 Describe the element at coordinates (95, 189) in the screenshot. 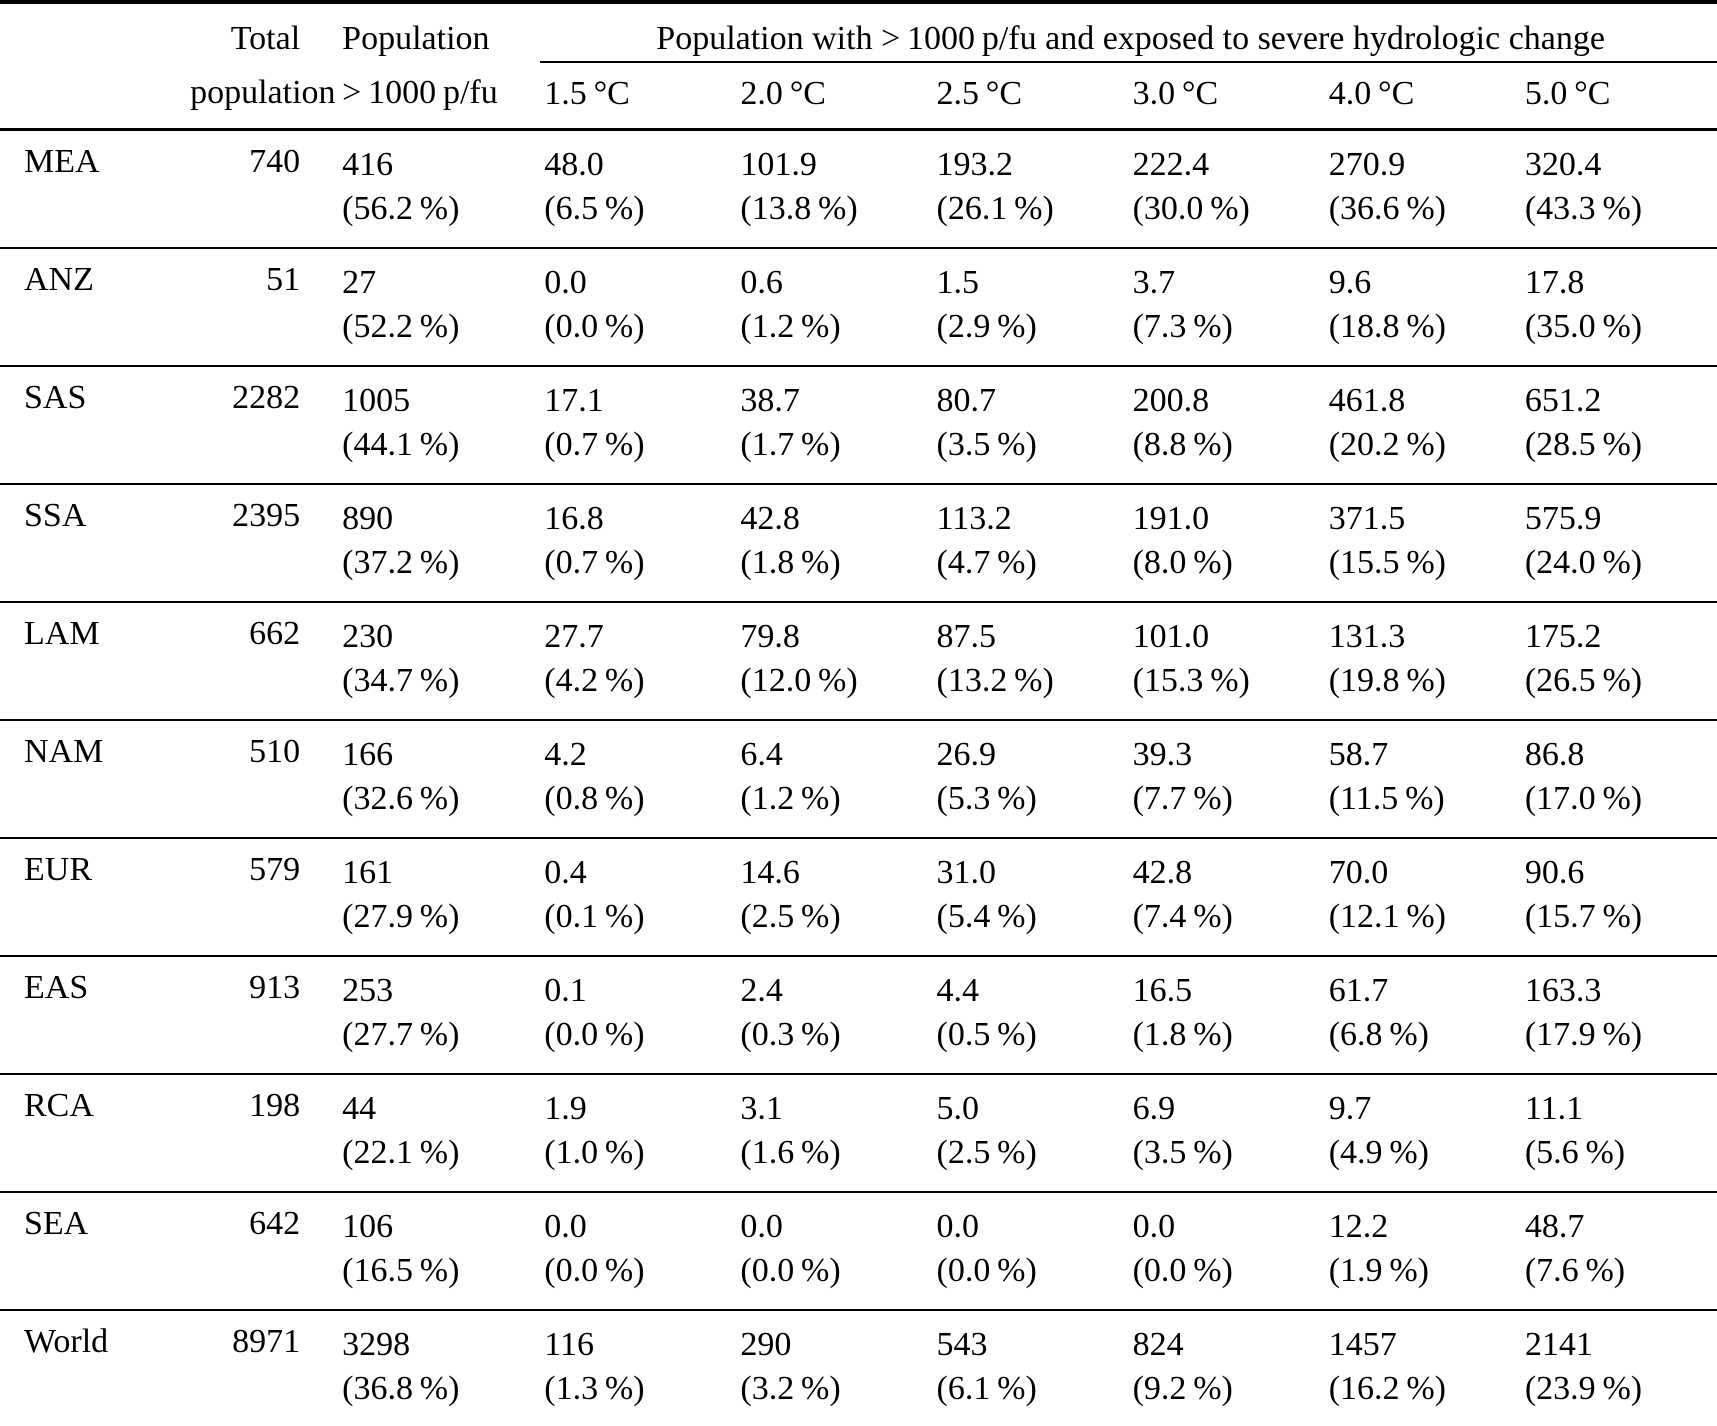

I see `region-label: MEA` at that location.